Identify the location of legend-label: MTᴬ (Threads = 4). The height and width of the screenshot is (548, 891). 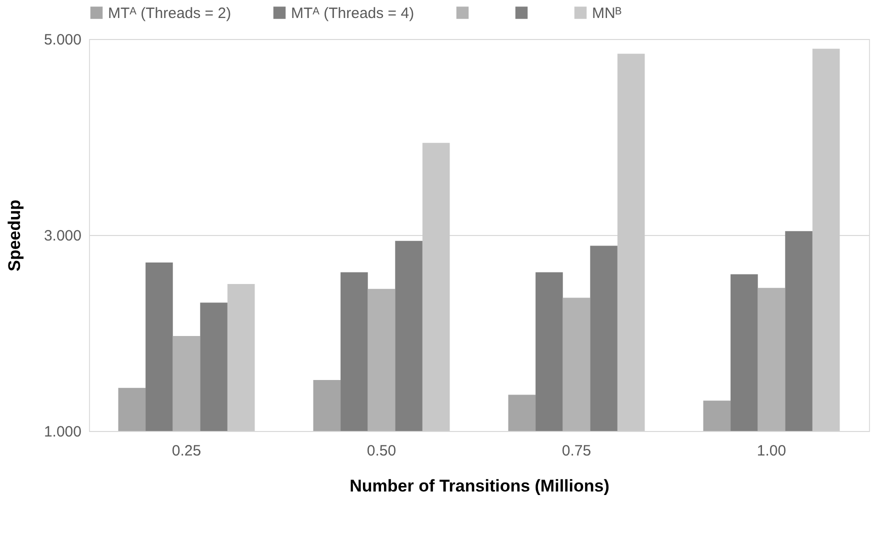
(352, 13).